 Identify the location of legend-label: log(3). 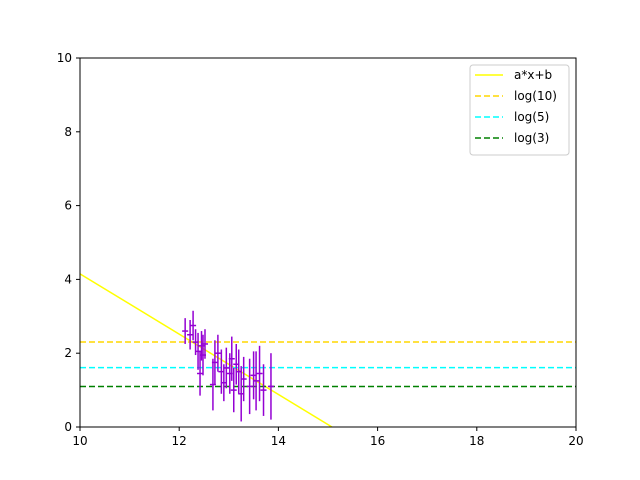
(531, 138).